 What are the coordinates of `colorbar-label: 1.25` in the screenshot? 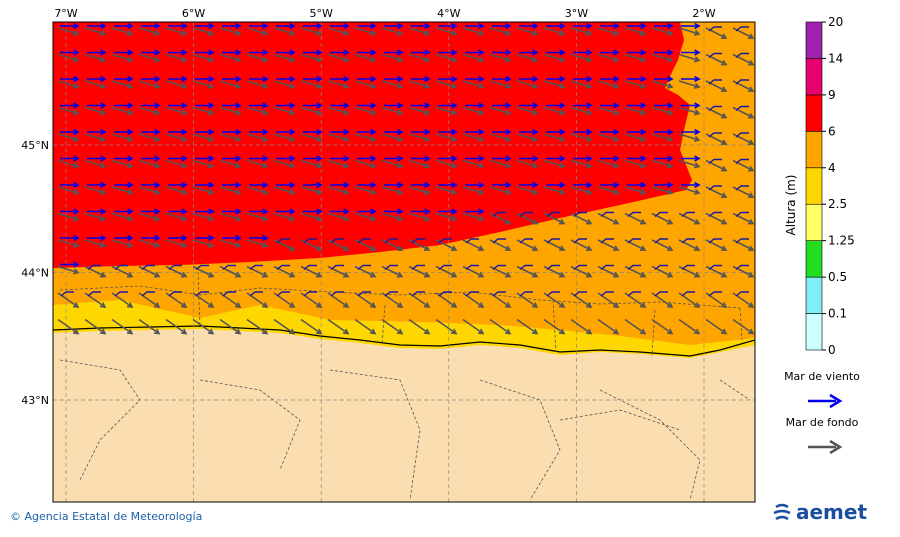 It's located at (841, 241).